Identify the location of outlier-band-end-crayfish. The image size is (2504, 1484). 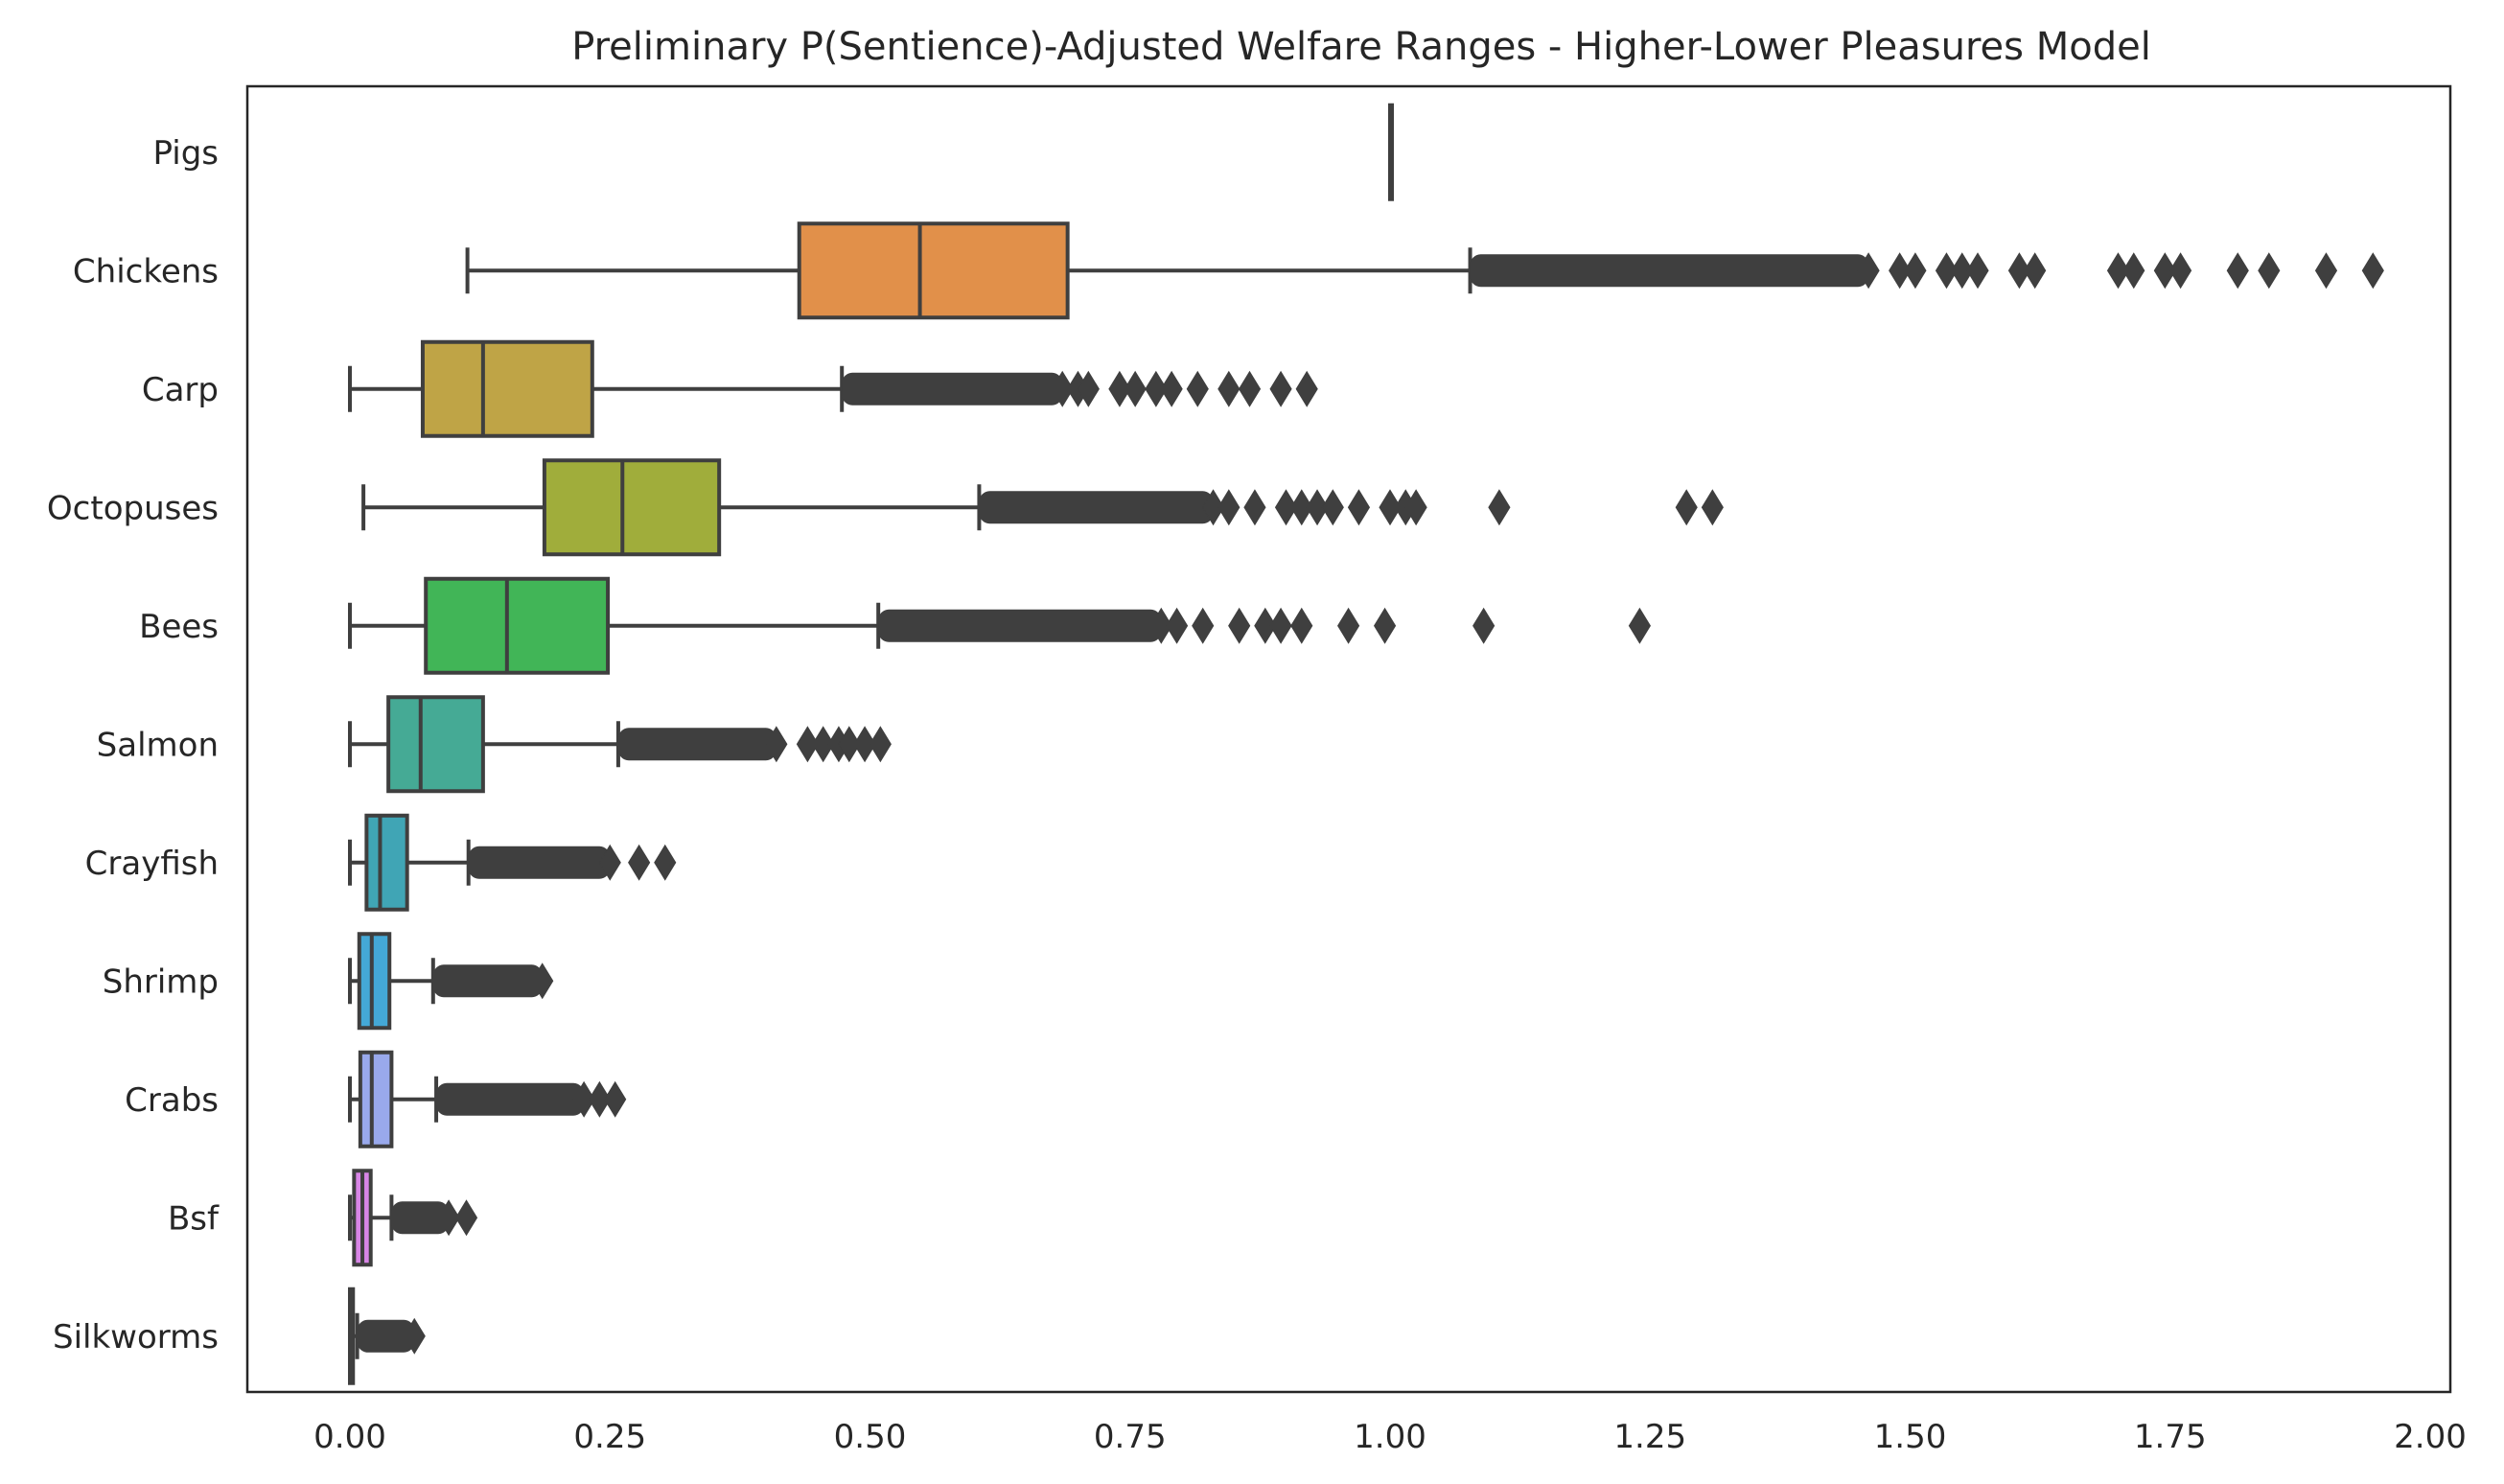
(609, 862).